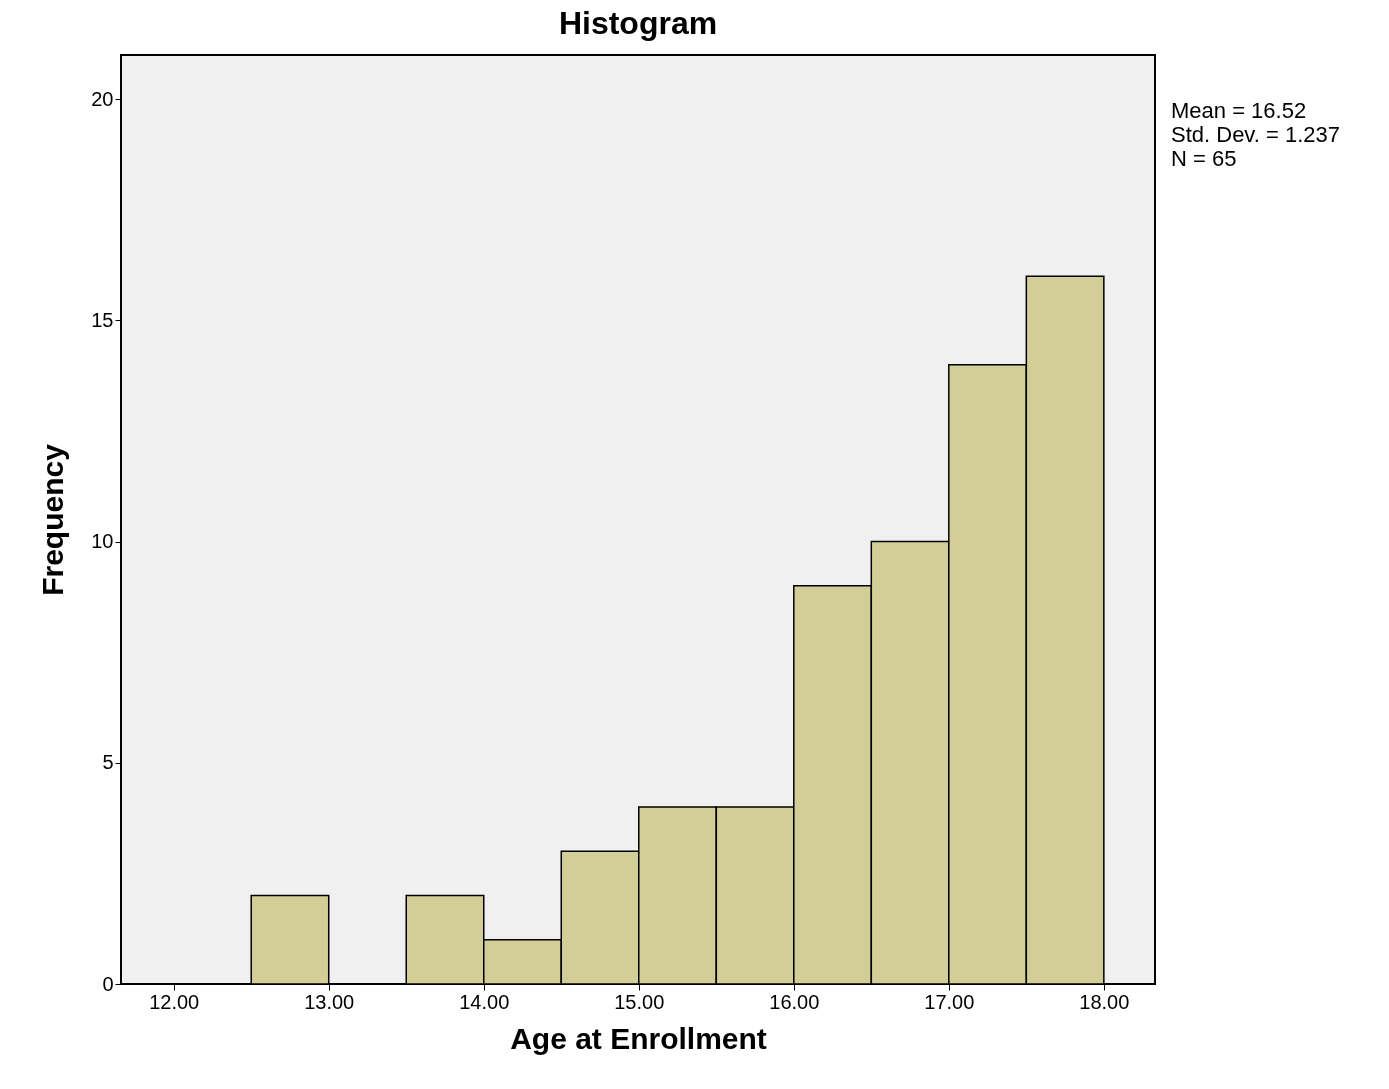 The width and height of the screenshot is (1389, 1089). Describe the element at coordinates (1104, 1001) in the screenshot. I see `x-tick-label: 18.00` at that location.